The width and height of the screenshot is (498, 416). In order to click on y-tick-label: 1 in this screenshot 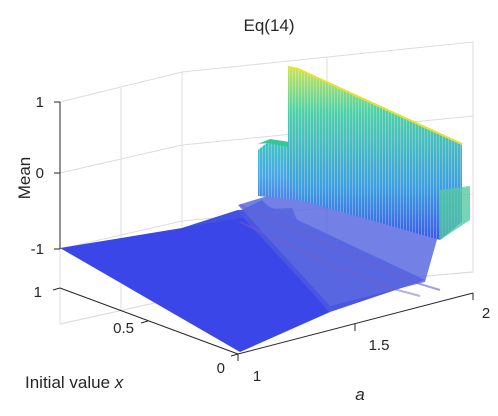, I will do `click(38, 292)`.